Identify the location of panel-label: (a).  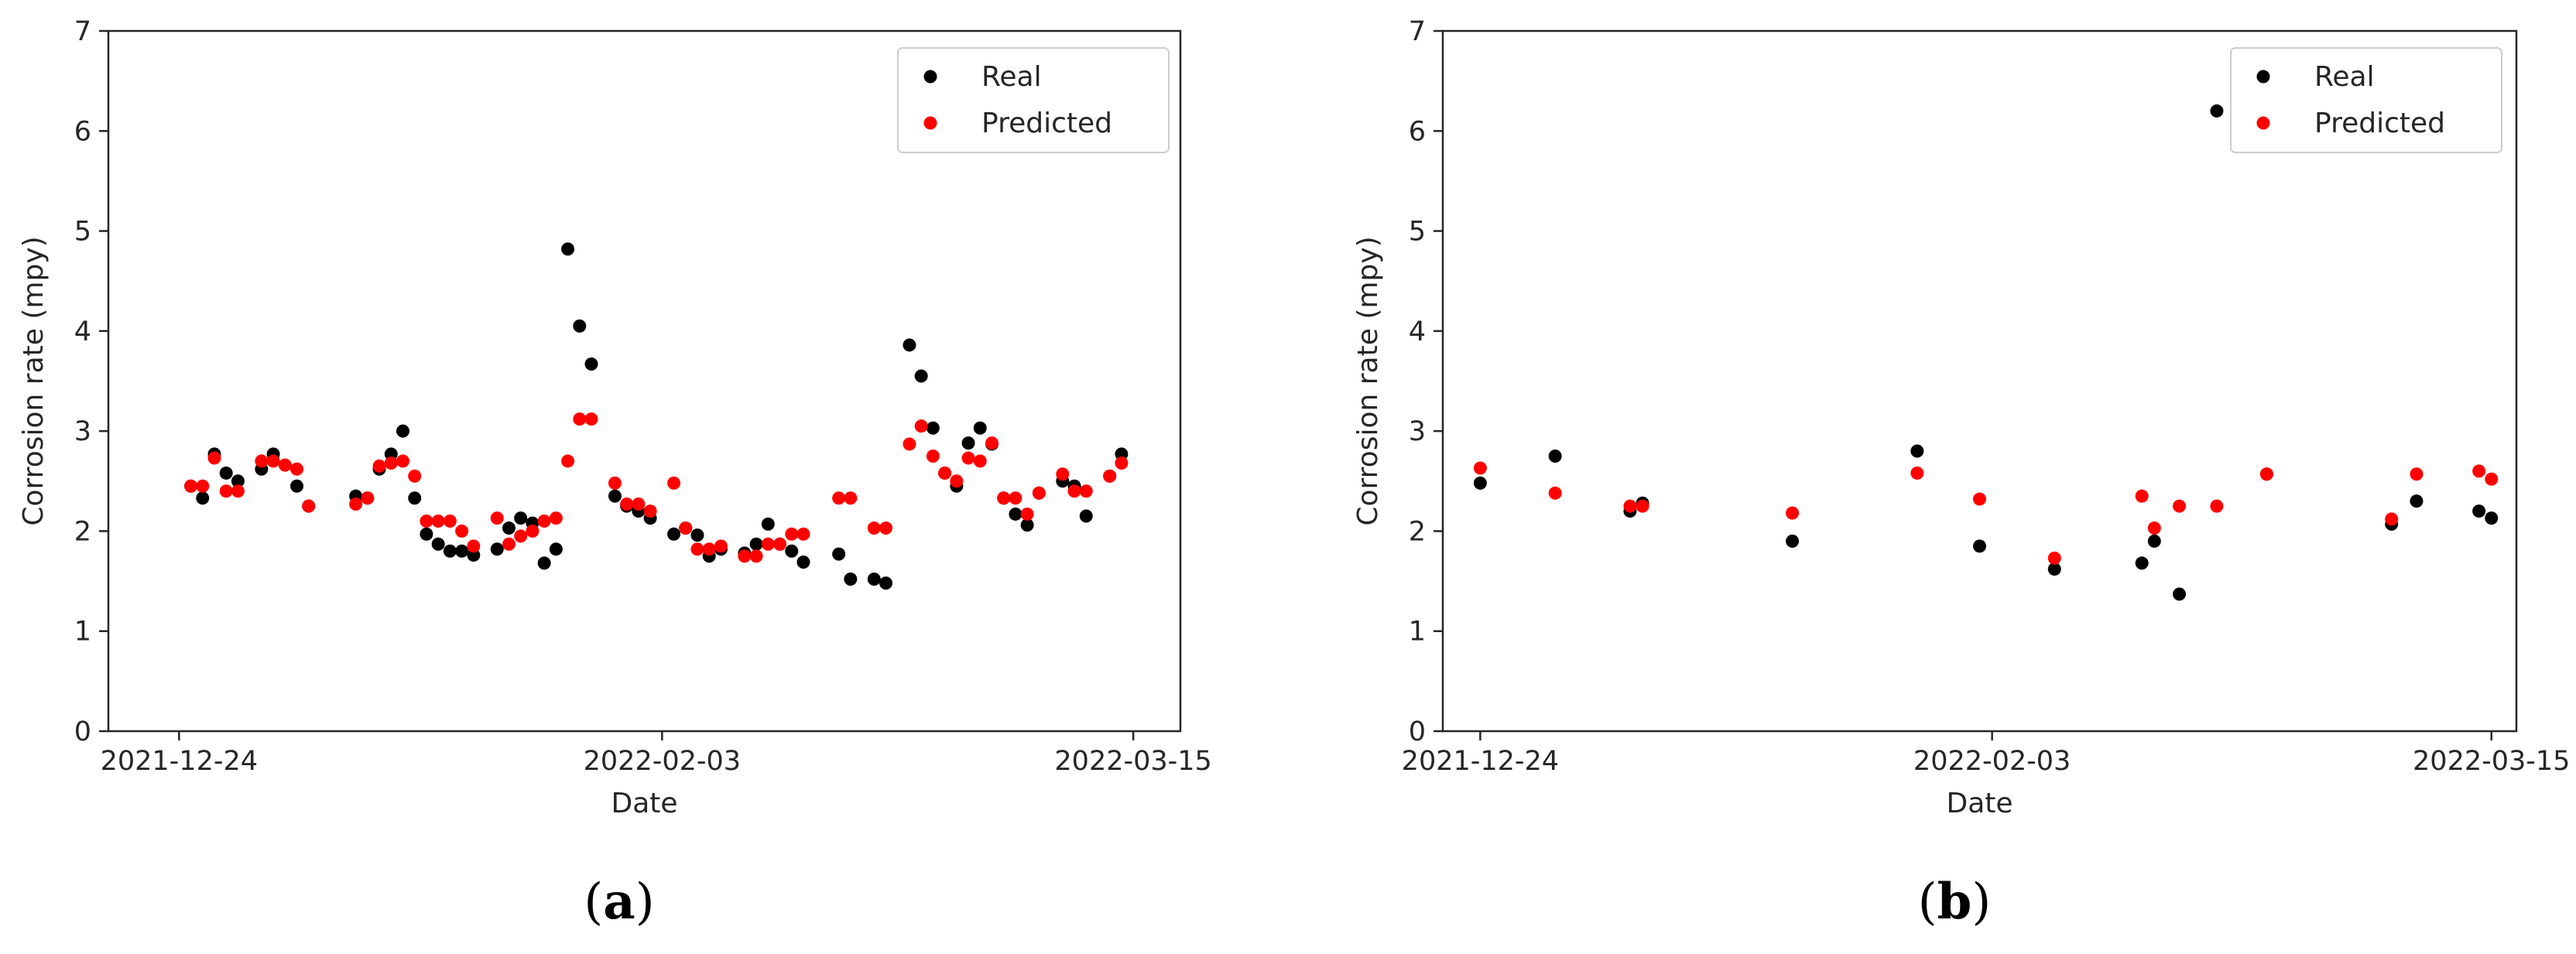
(619, 902).